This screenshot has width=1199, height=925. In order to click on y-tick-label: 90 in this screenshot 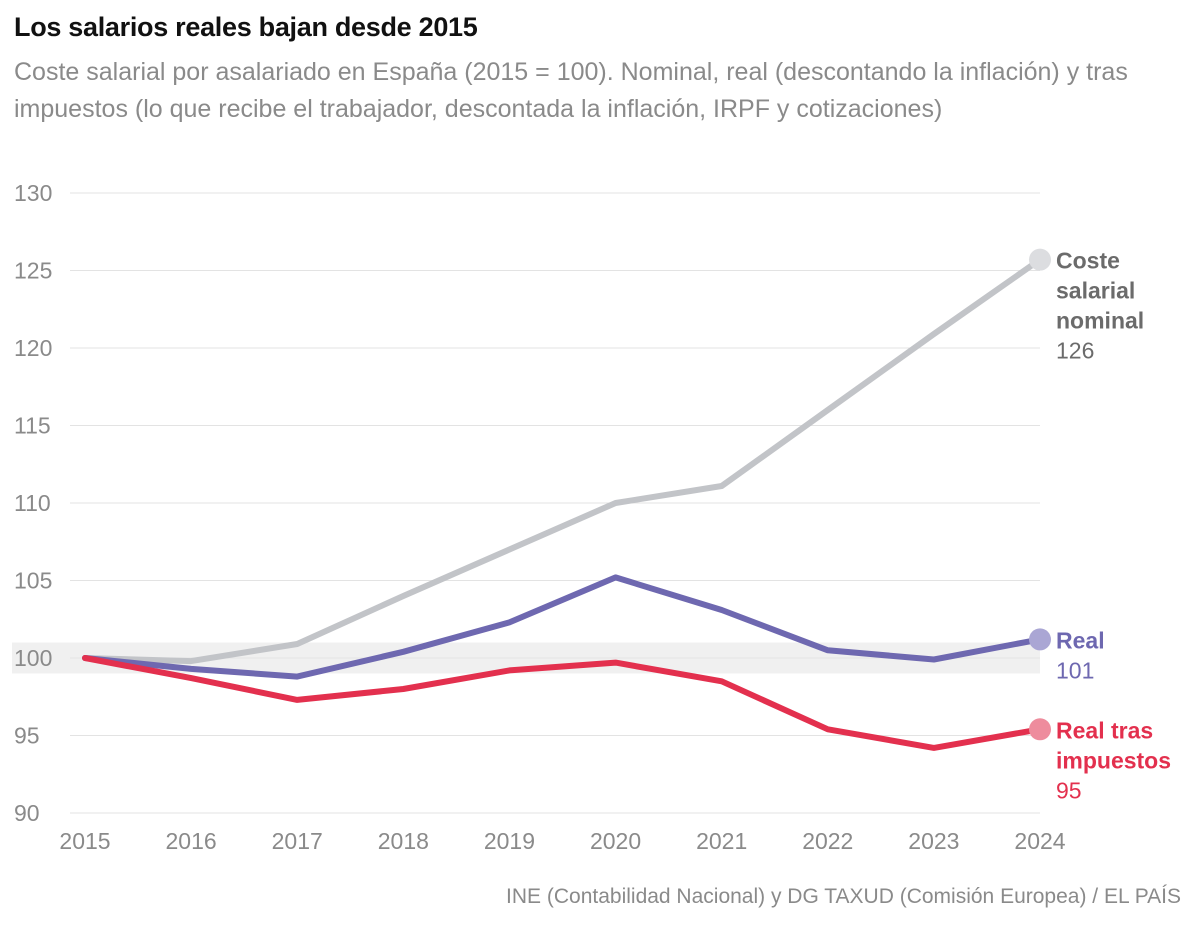, I will do `click(27, 813)`.